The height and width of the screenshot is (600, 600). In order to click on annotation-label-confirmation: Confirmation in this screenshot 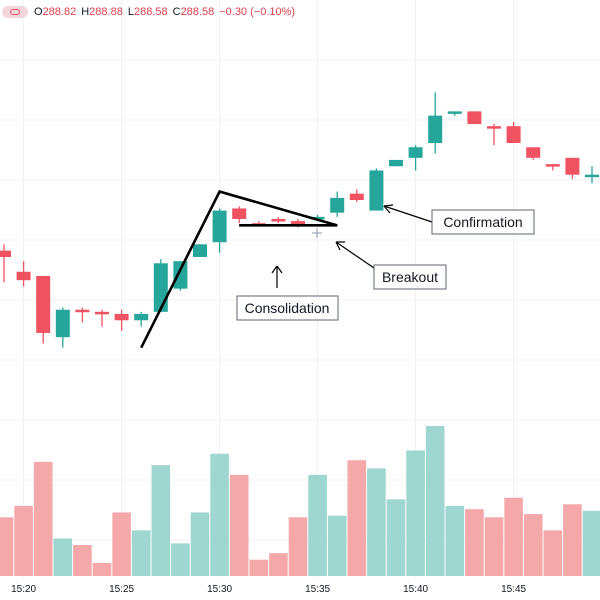, I will do `click(482, 222)`.